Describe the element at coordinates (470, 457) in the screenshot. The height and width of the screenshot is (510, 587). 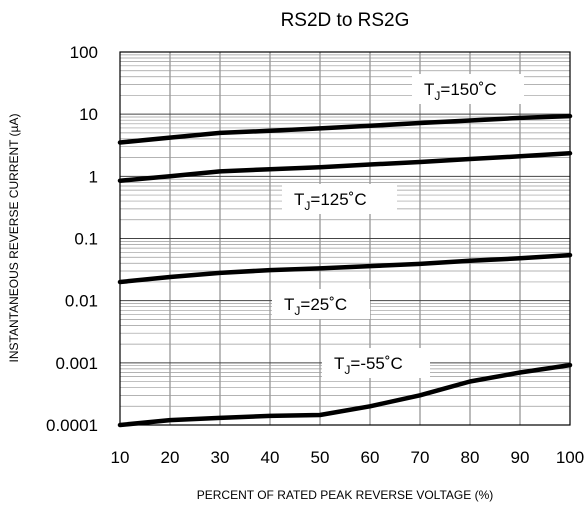
I see `x-tick-label: 80` at that location.